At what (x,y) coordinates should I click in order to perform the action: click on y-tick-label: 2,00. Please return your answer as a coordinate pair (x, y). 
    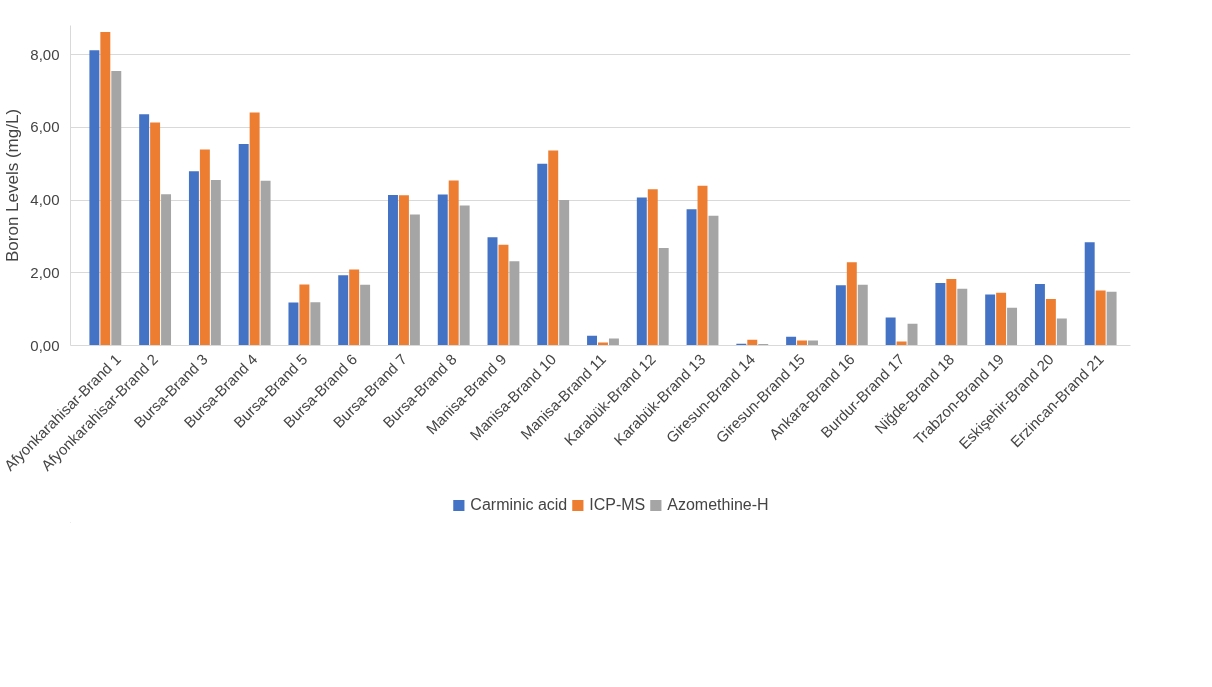
    Looking at the image, I should click on (45, 272).